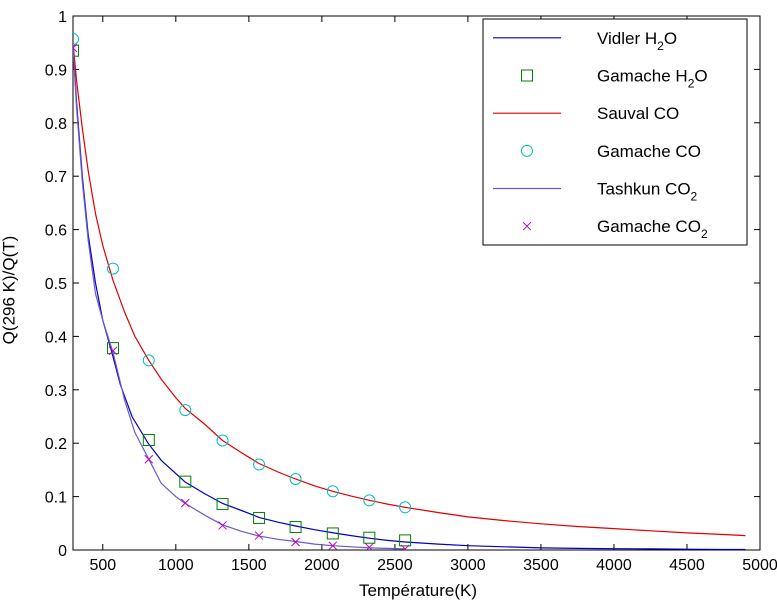 This screenshot has width=777, height=612. I want to click on legend-label: Vidler H2O, so click(637, 41).